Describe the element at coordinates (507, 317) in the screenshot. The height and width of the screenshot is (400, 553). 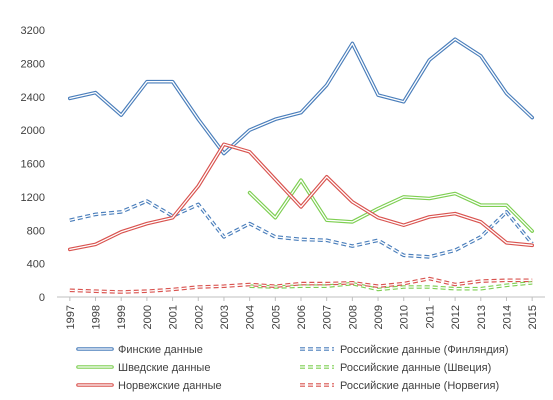
I see `x-tick-label: 2014` at that location.